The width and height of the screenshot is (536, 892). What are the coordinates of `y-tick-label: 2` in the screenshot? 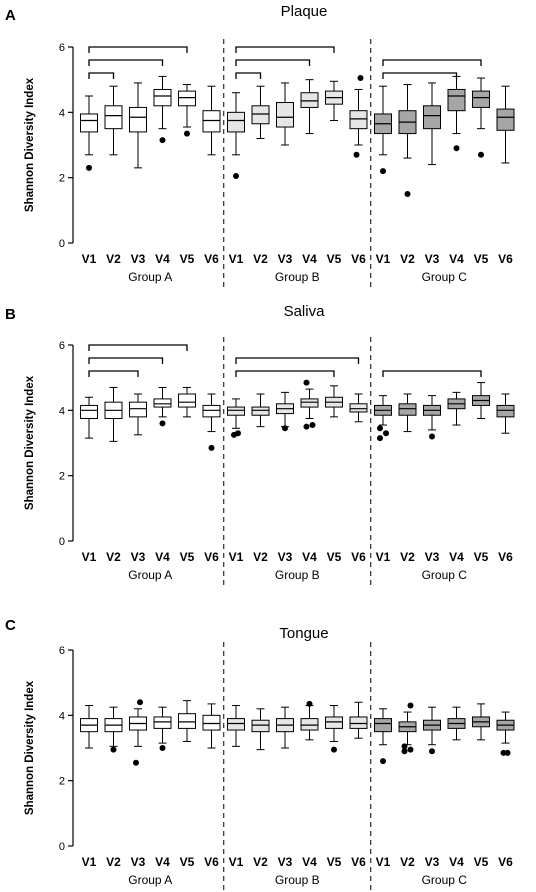 It's located at (62, 179).